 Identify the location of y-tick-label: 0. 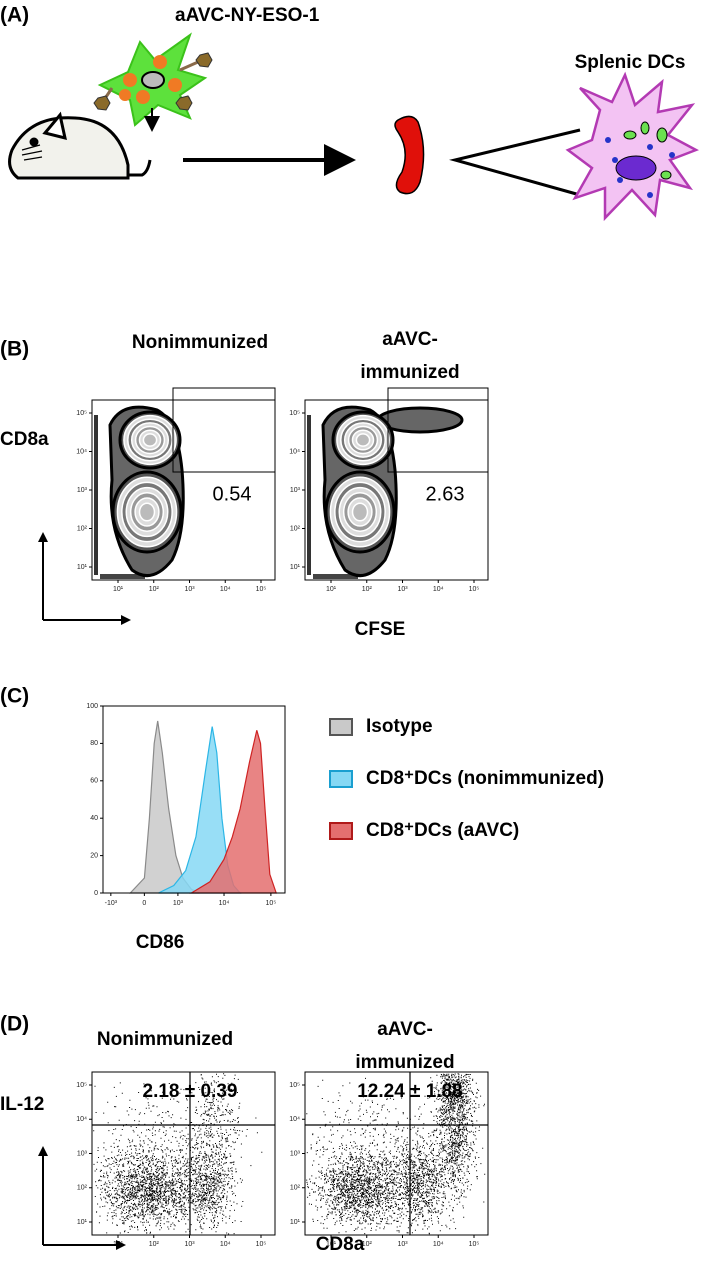
(96, 893).